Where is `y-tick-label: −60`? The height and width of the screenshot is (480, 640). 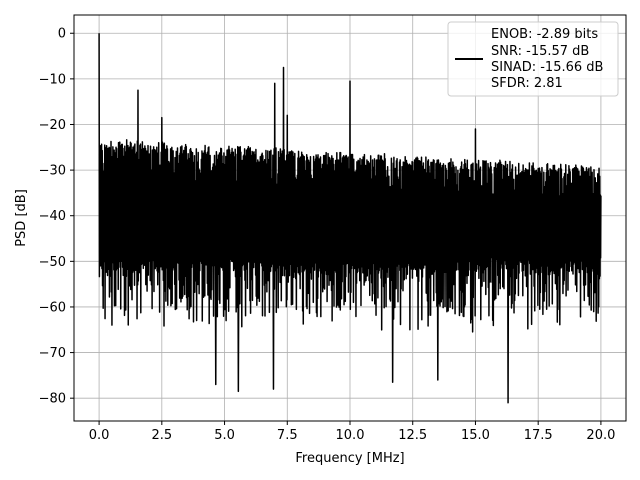
y-tick-label: −60 is located at coordinates (52, 307).